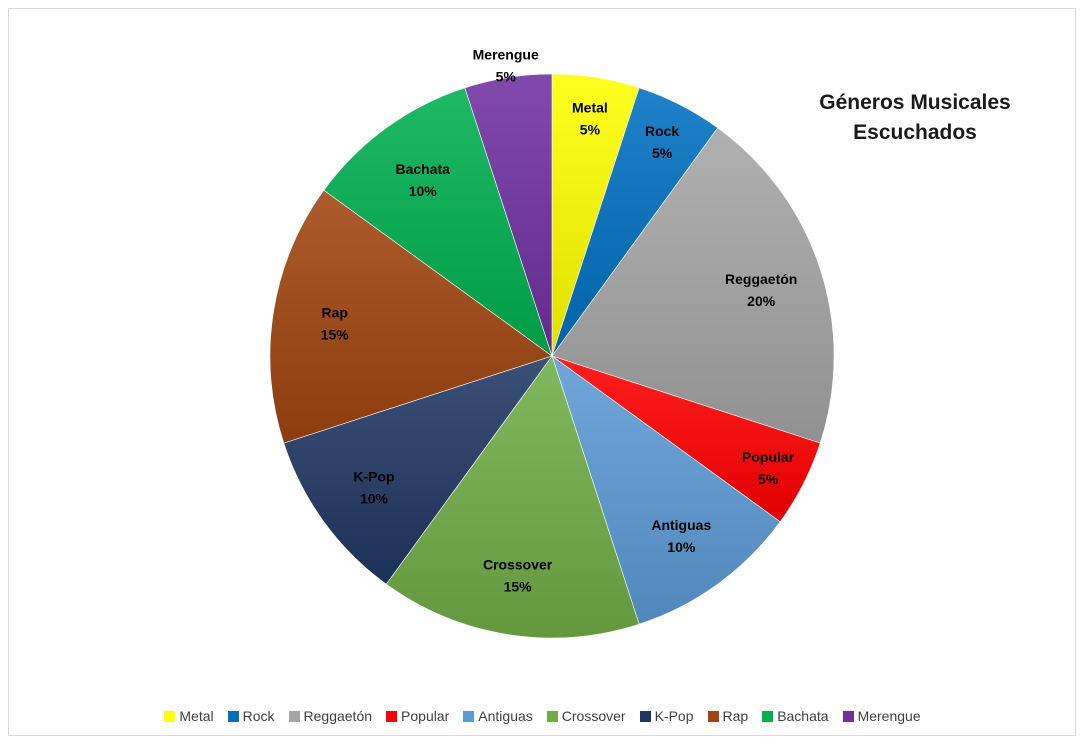 The image size is (1085, 745). What do you see at coordinates (373, 476) in the screenshot?
I see `slice-label-k-pop: K-Pop` at bounding box center [373, 476].